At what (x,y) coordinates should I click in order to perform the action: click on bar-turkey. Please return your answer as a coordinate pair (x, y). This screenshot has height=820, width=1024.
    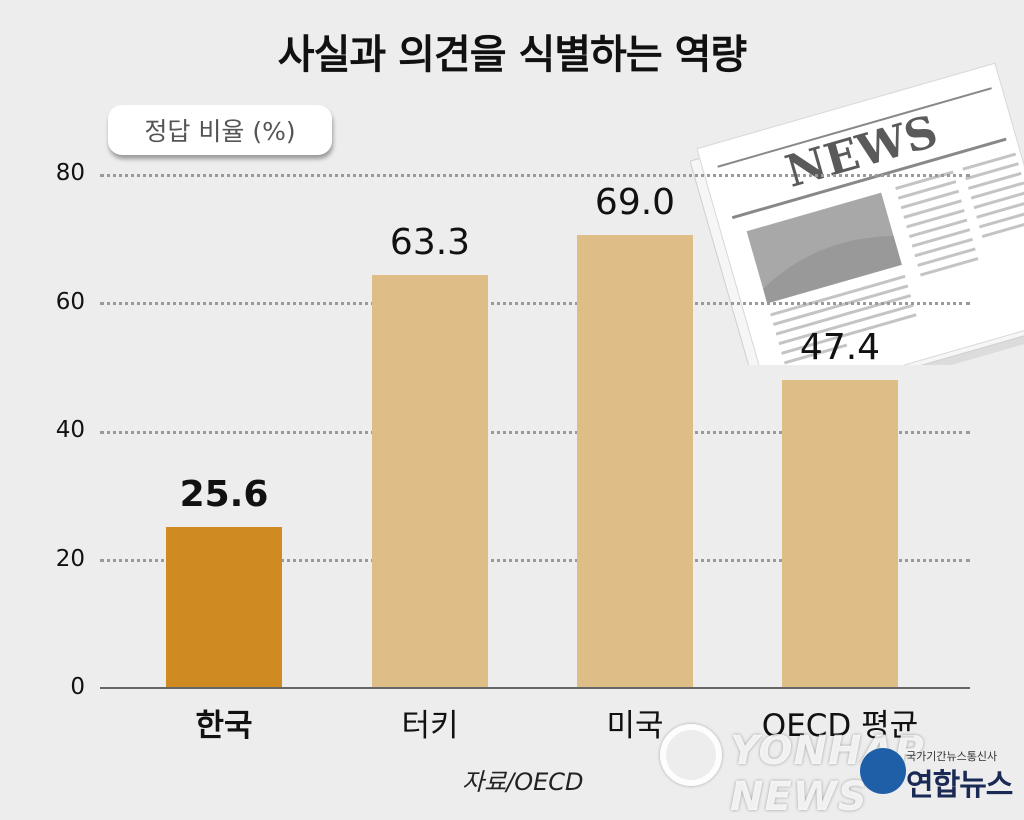
    Looking at the image, I should click on (430, 481).